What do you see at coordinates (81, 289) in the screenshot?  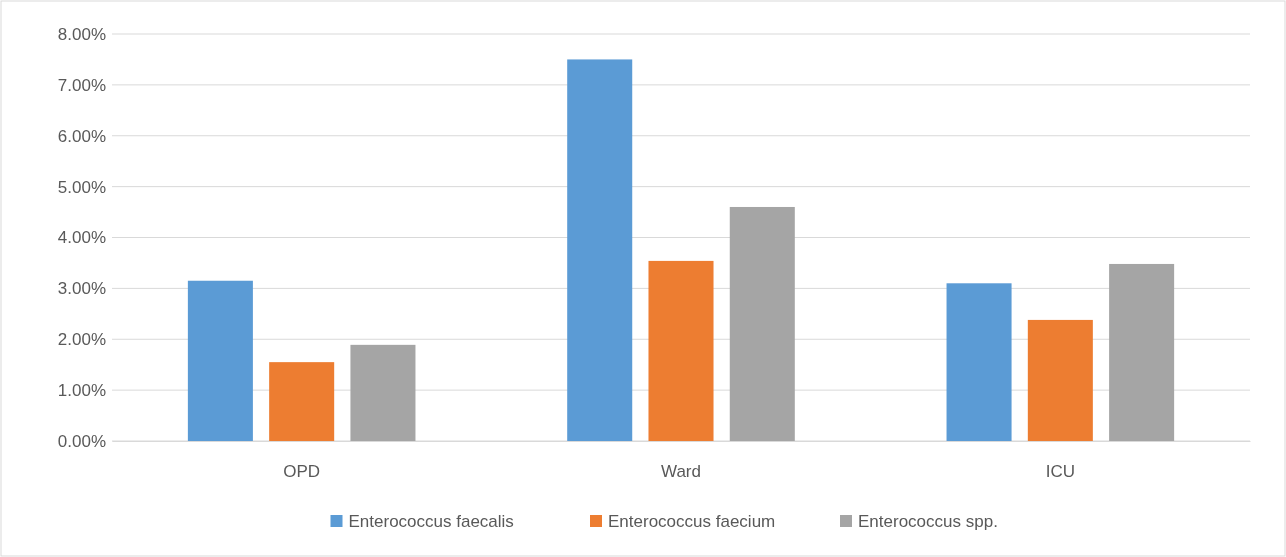 I see `y-tick-label: 3.00%` at bounding box center [81, 289].